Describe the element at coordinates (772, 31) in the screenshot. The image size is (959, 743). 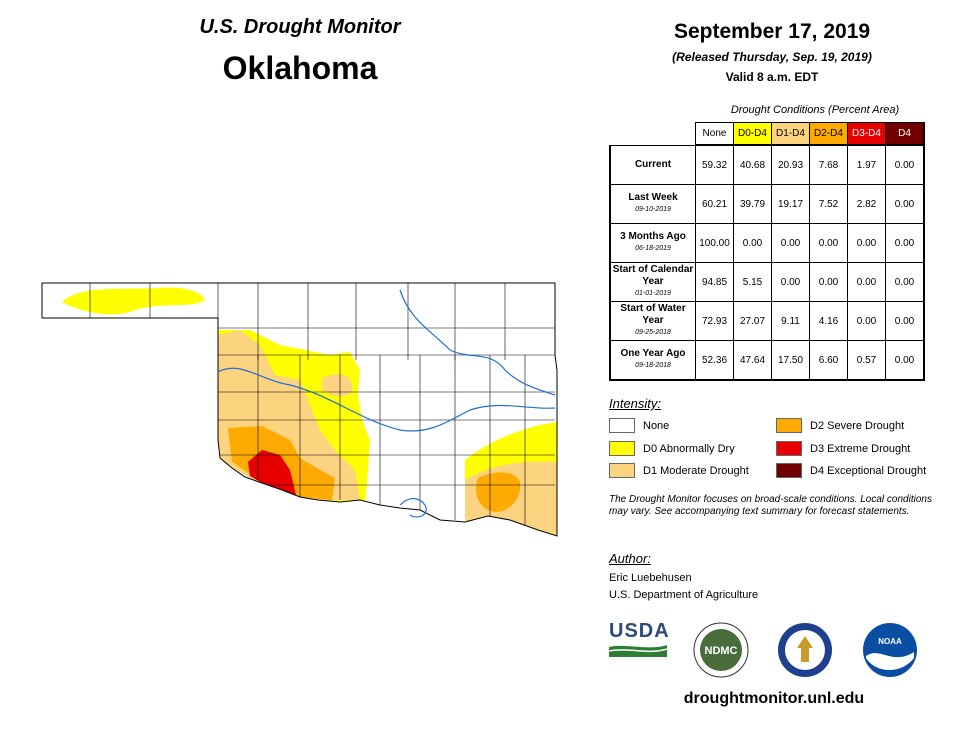
I see `map-date: September 17, 2019` at that location.